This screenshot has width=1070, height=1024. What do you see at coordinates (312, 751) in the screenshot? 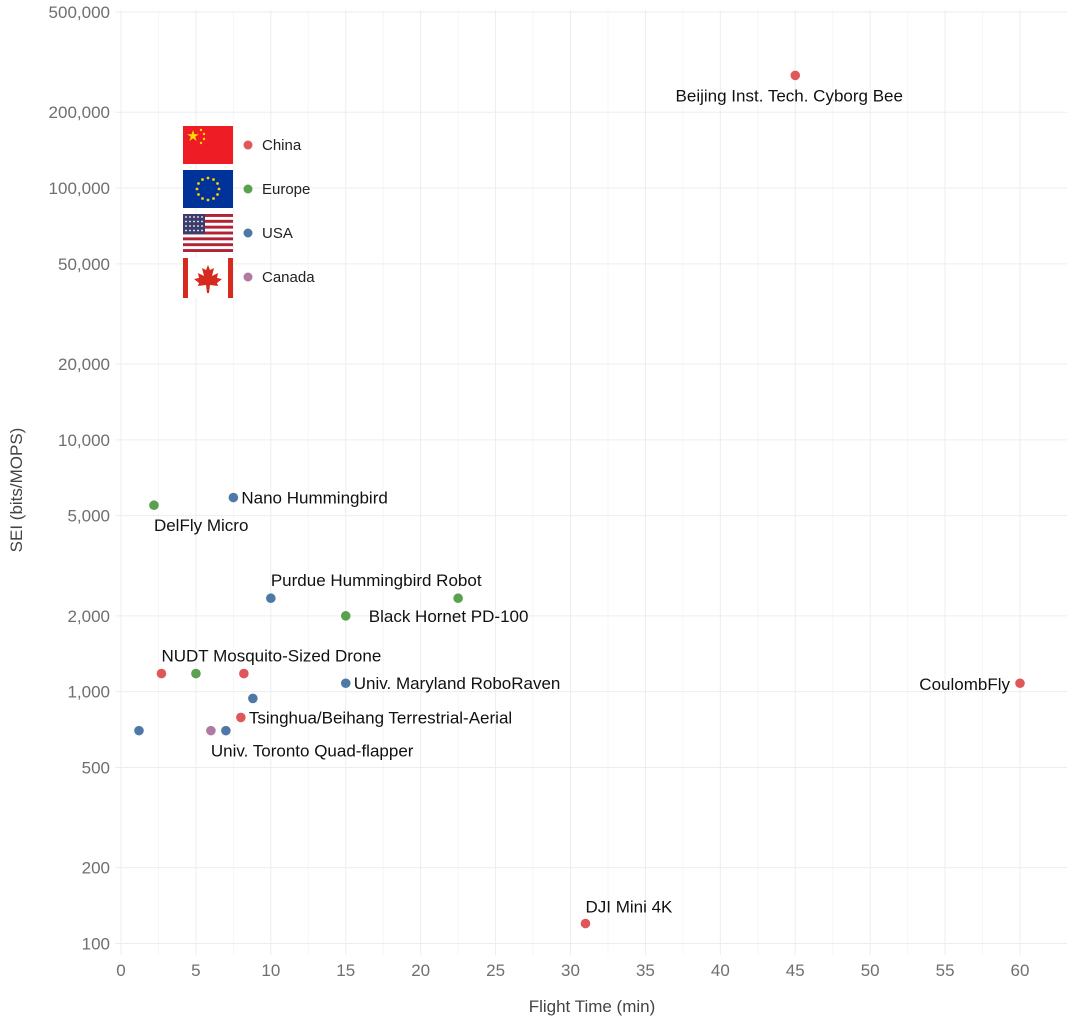
I see `point-label: Univ. Toronto Quad-flapper` at bounding box center [312, 751].